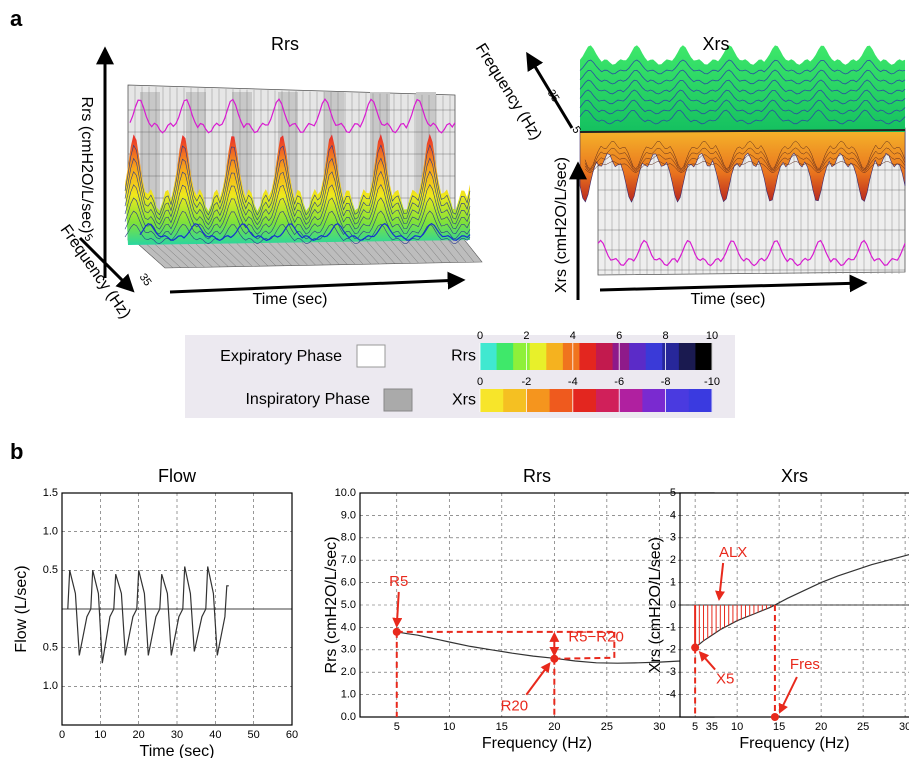 This screenshot has width=909, height=758. Describe the element at coordinates (619, 382) in the screenshot. I see `colorbar-tick-label: -6` at that location.